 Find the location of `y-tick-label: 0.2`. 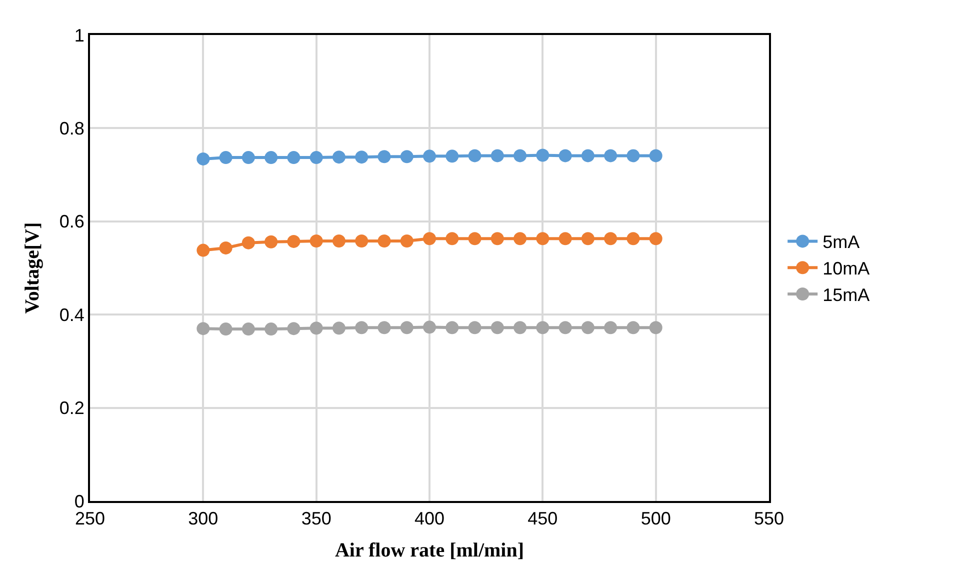

y-tick-label: 0.2 is located at coordinates (71, 408).